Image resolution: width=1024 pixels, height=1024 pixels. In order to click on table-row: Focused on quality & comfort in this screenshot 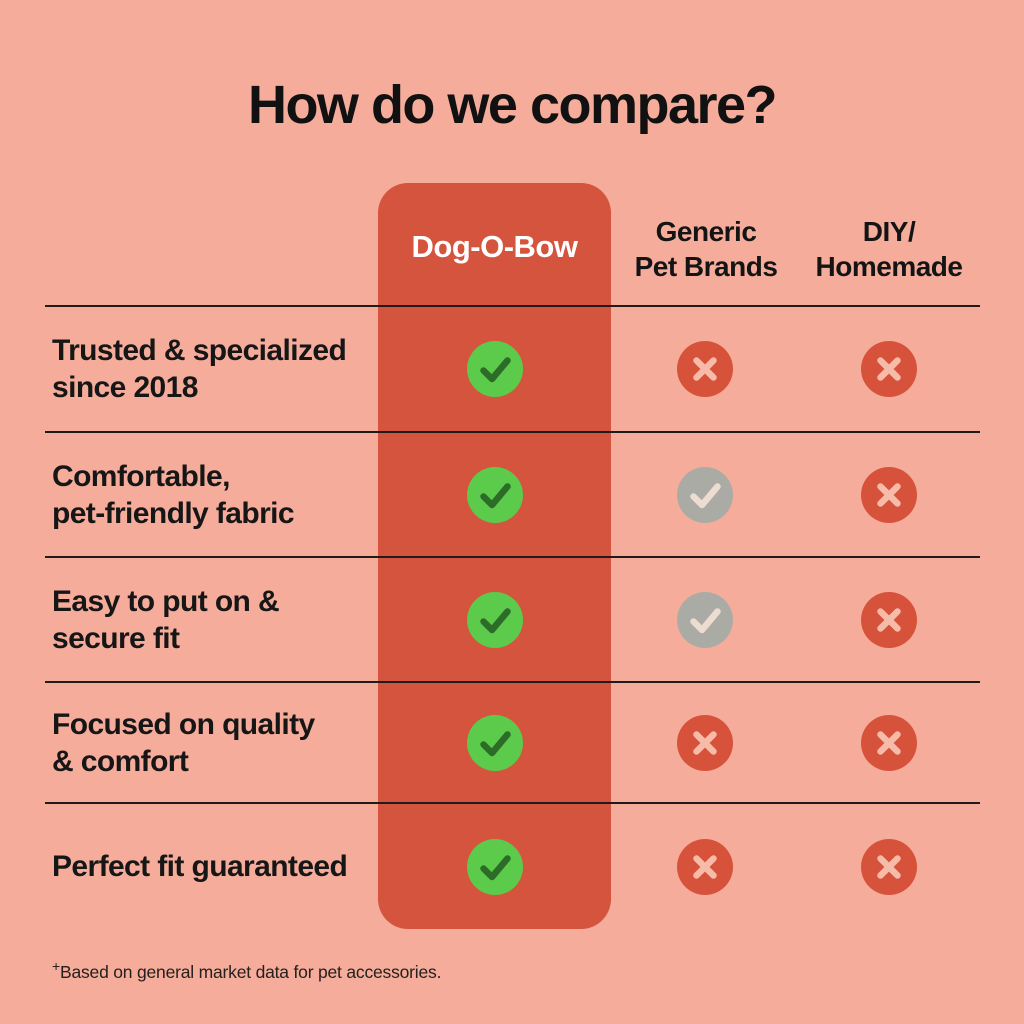, I will do `click(512, 741)`.